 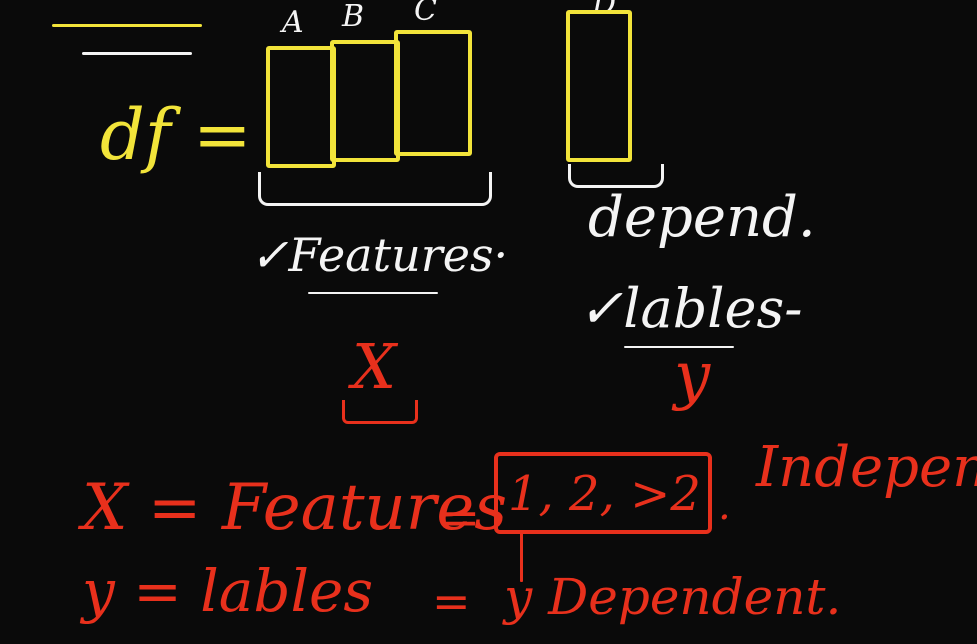 What do you see at coordinates (673, 597) in the screenshot?
I see `dependent-text: y Dependent.` at bounding box center [673, 597].